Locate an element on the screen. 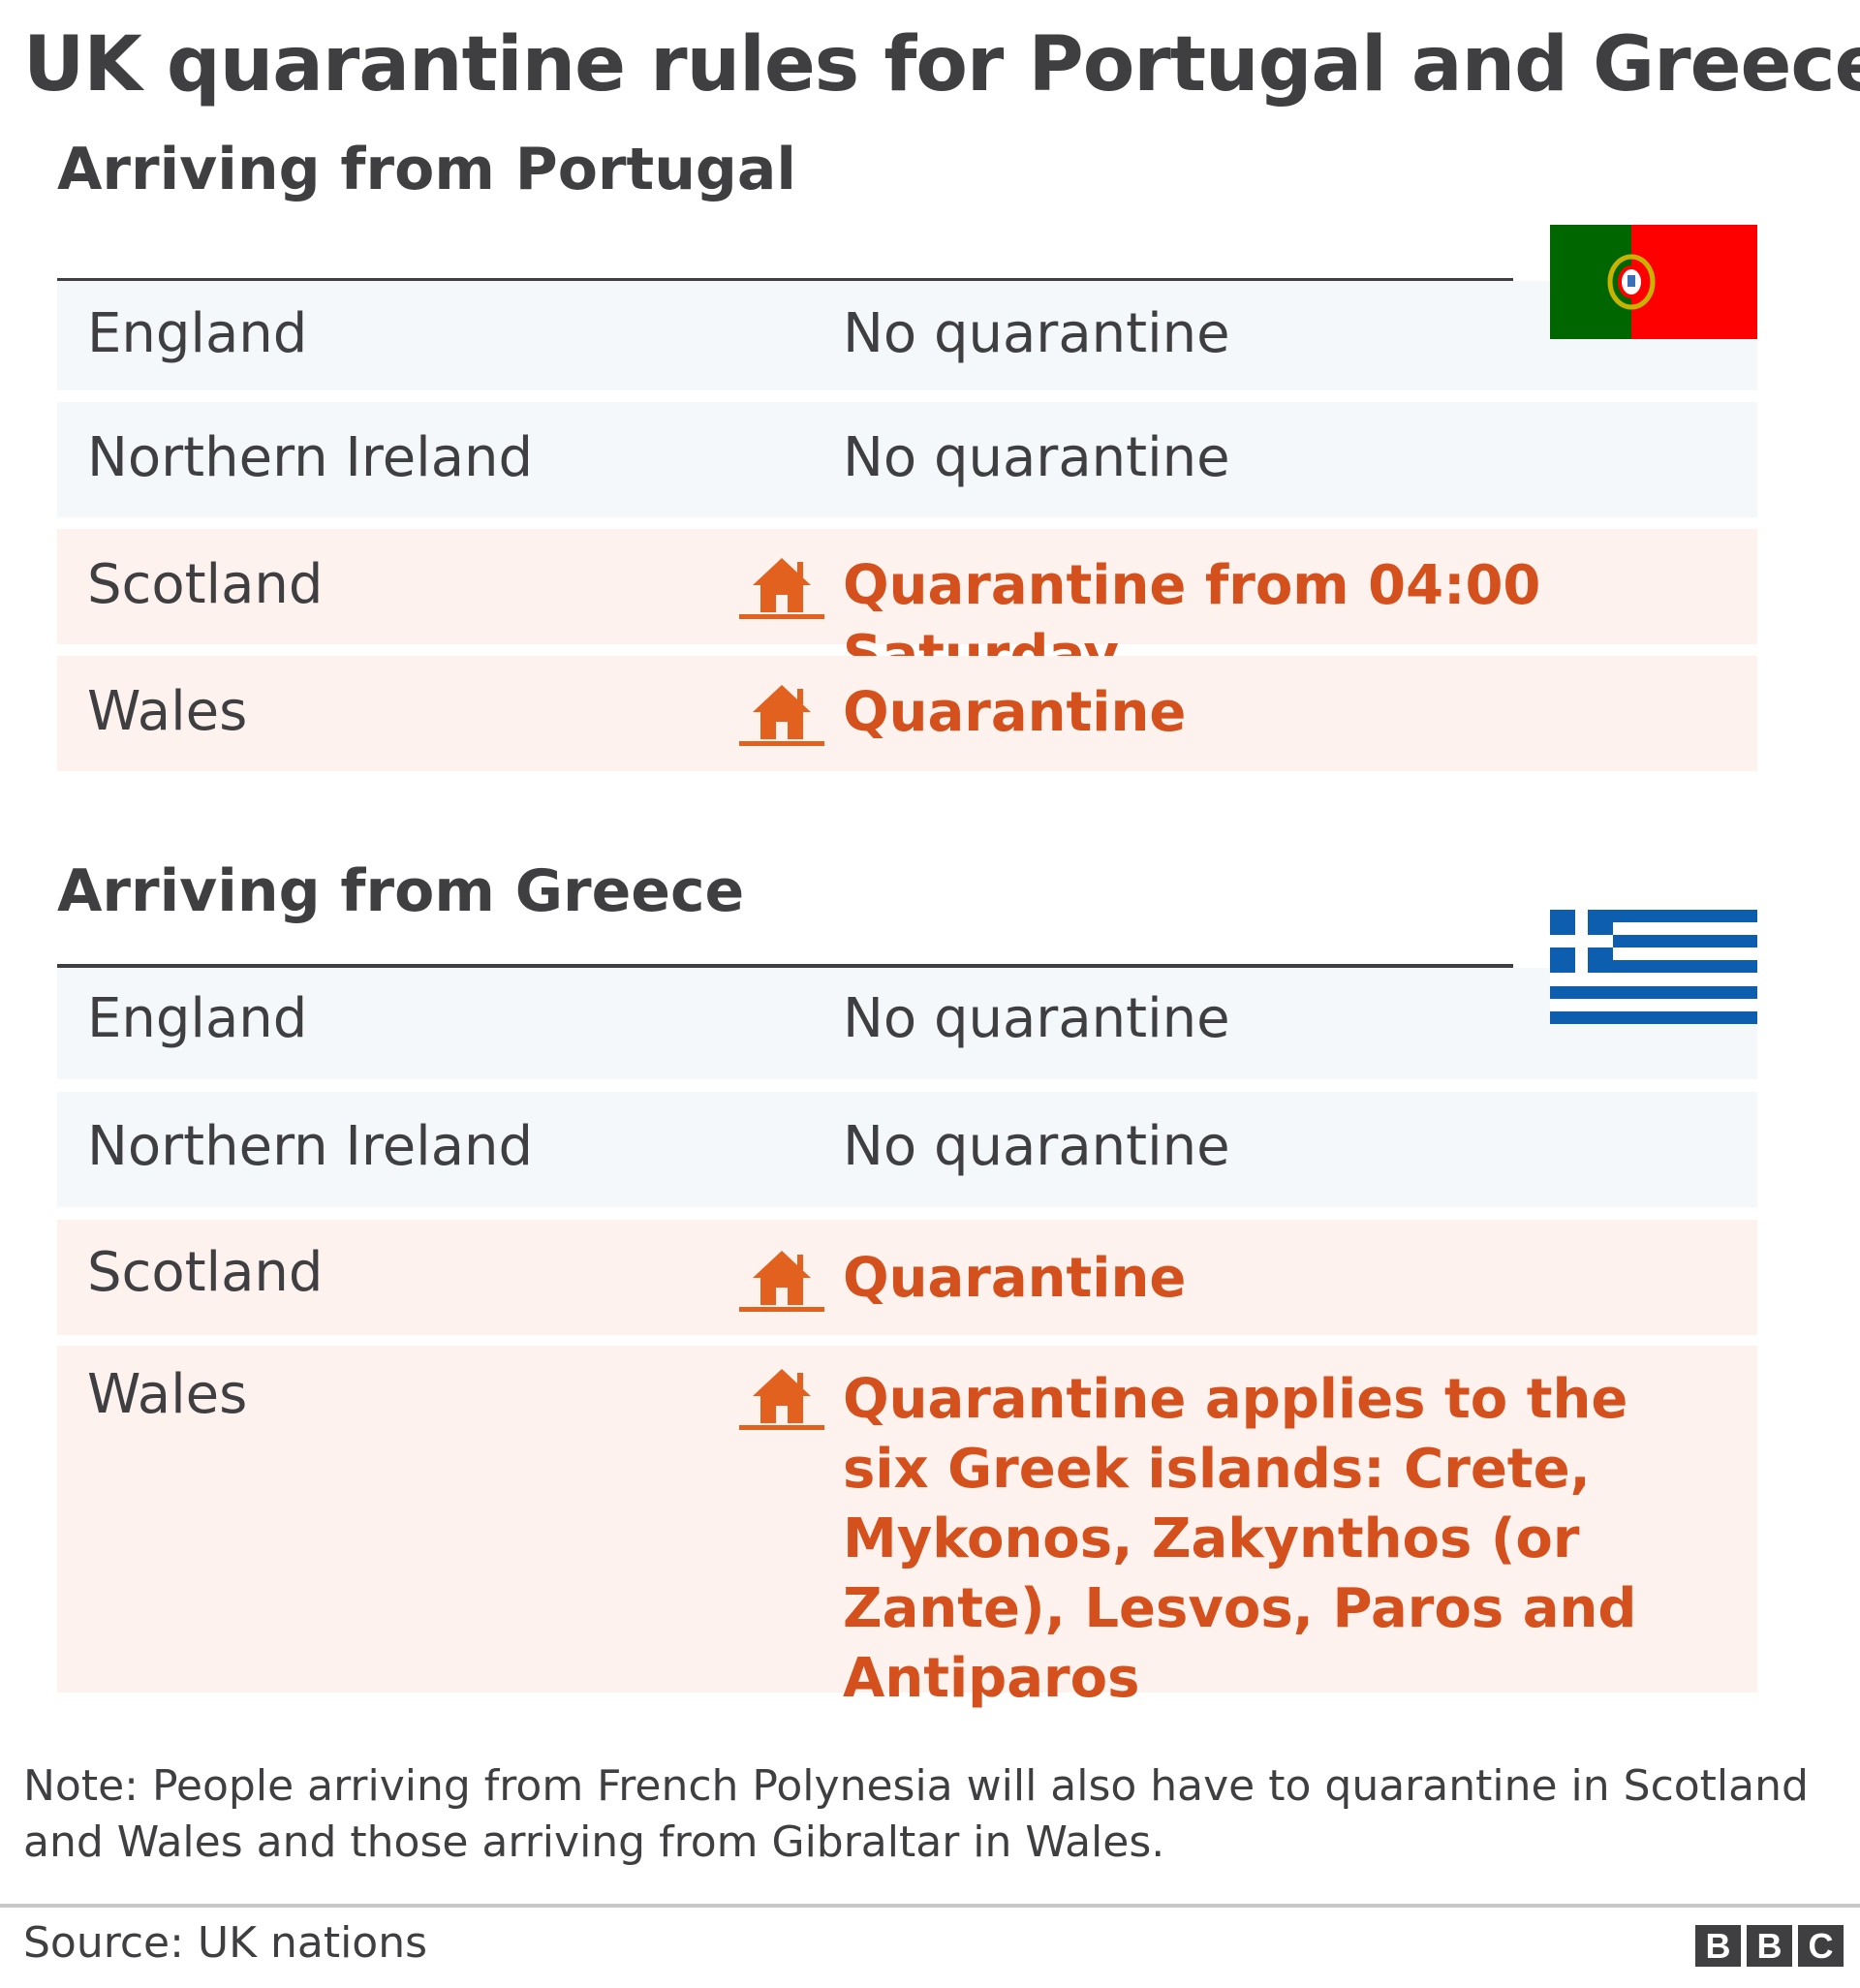 The height and width of the screenshot is (1988, 1860). table-row: Wales Quarantine is located at coordinates (907, 713).